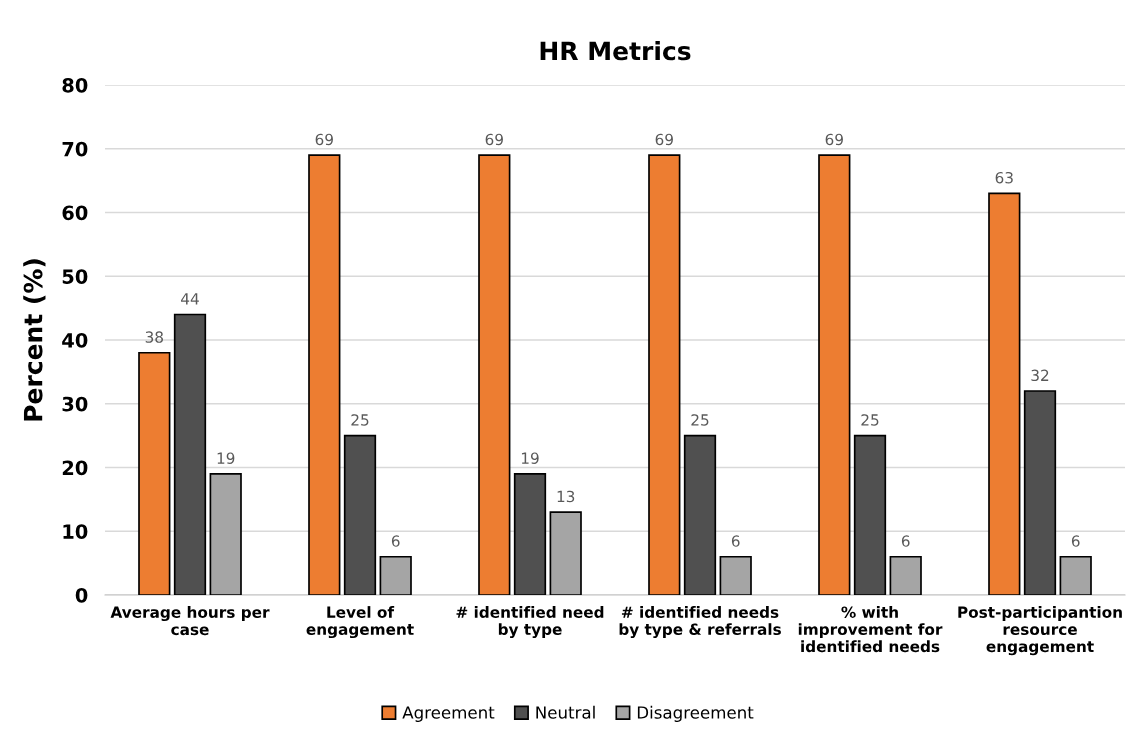 This screenshot has width=1136, height=740. I want to click on y-tick-label: 80, so click(75, 85).